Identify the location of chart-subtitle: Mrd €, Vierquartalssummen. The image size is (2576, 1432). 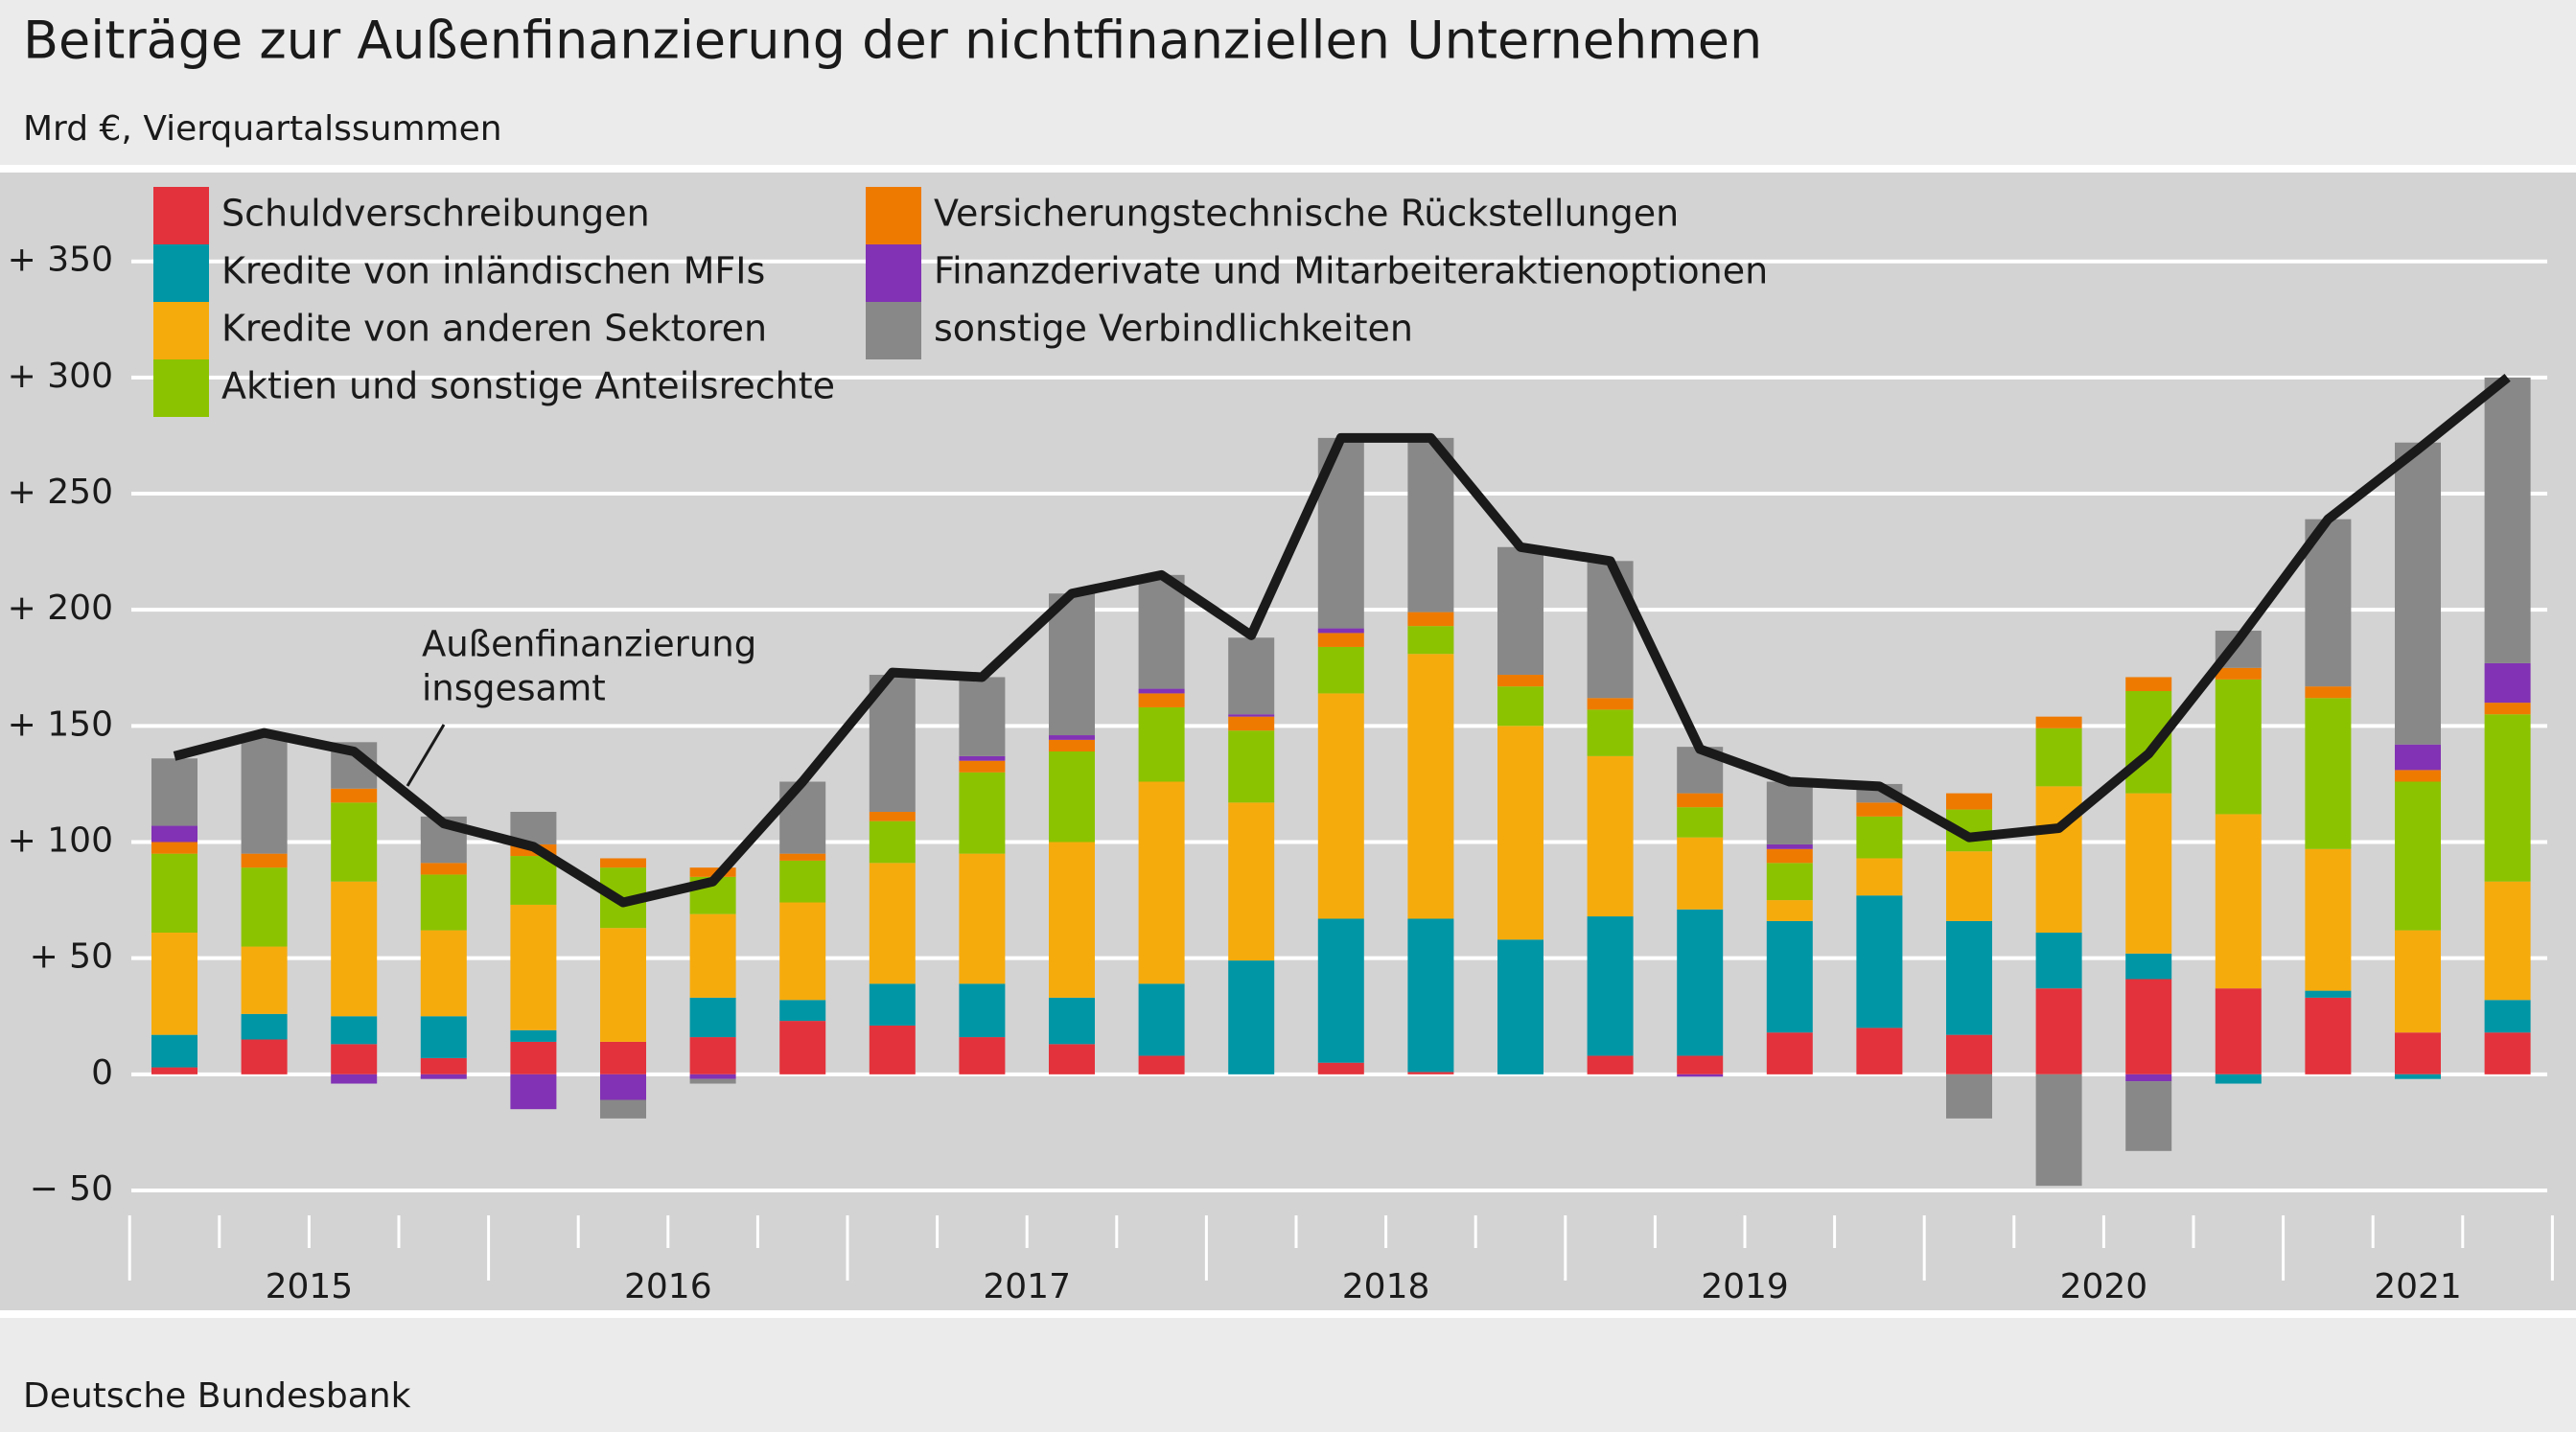
(263, 129).